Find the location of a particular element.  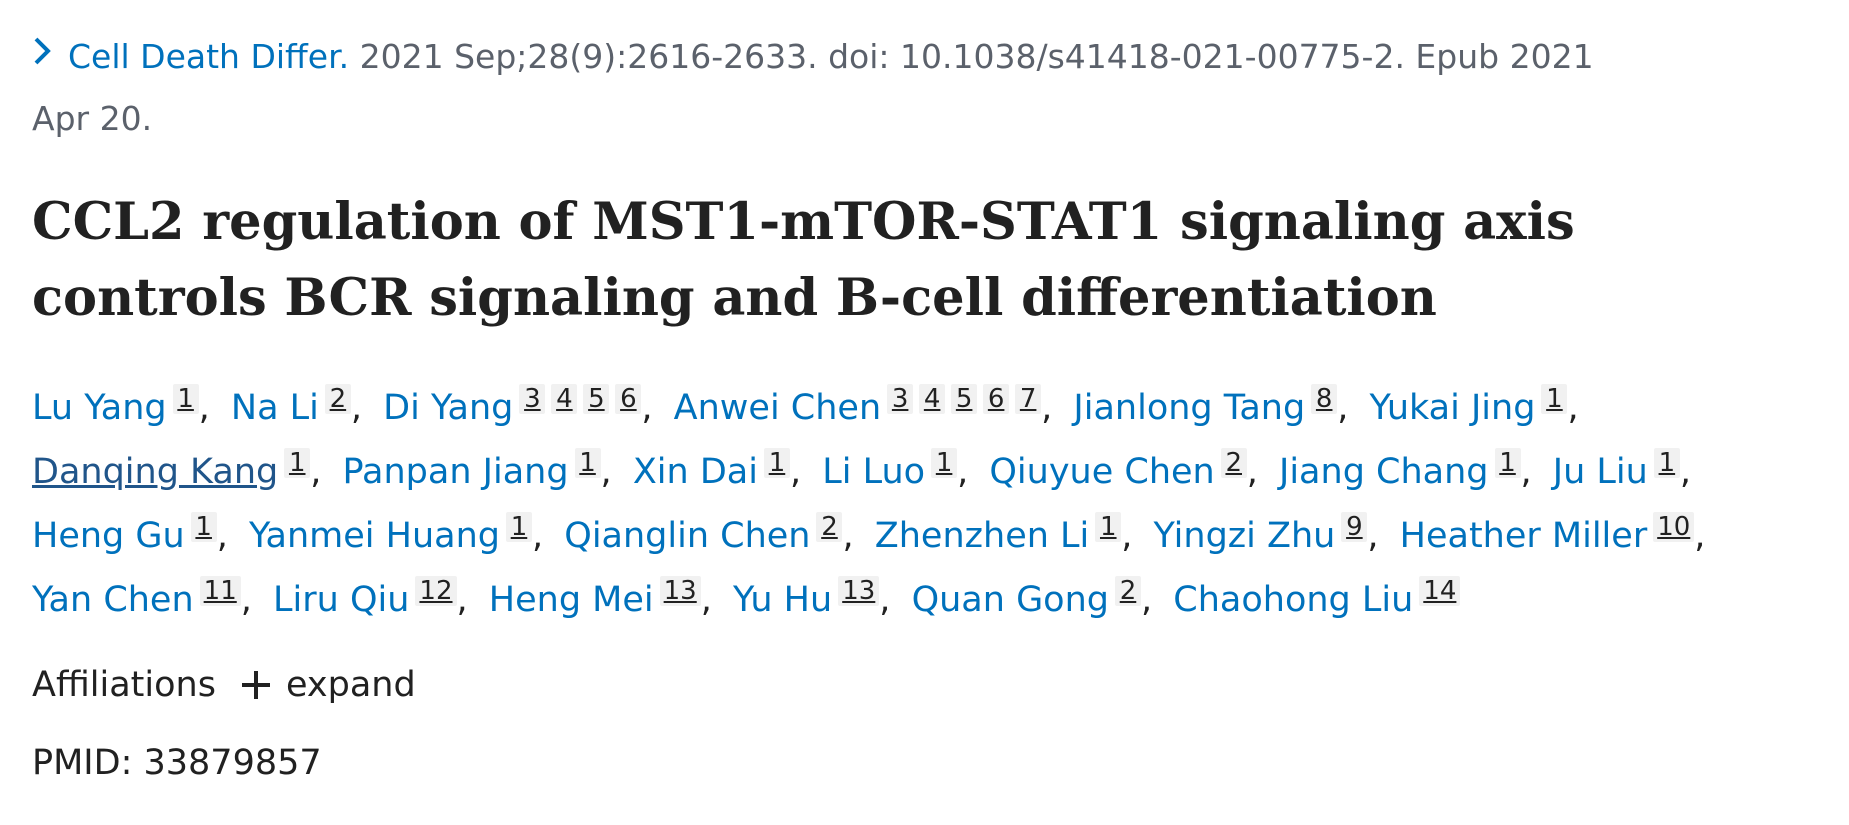

author-item: Di Yang 3 4 5 6, is located at coordinates (522, 406).